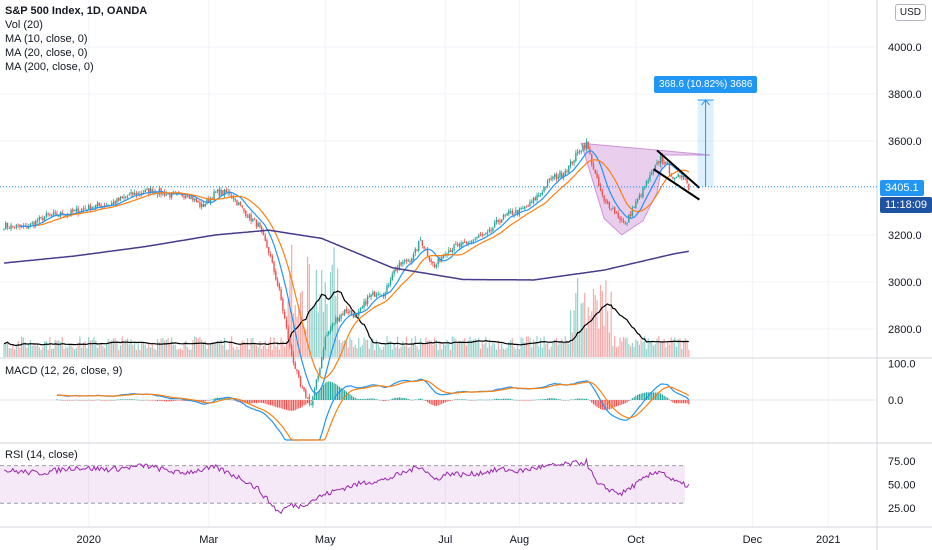 This screenshot has width=932, height=550. I want to click on macd-pane, so click(438, 409).